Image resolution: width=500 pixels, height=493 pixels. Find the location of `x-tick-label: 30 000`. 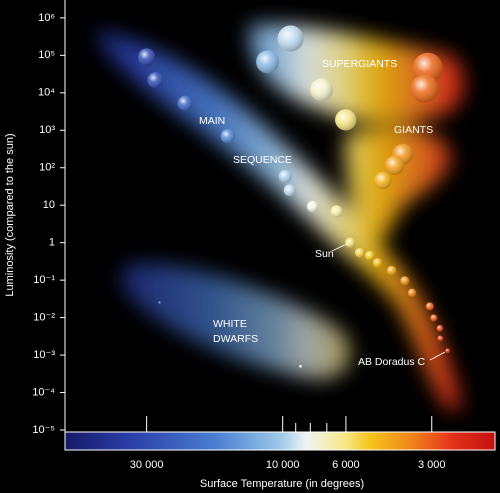

x-tick-label: 30 000 is located at coordinates (147, 465).